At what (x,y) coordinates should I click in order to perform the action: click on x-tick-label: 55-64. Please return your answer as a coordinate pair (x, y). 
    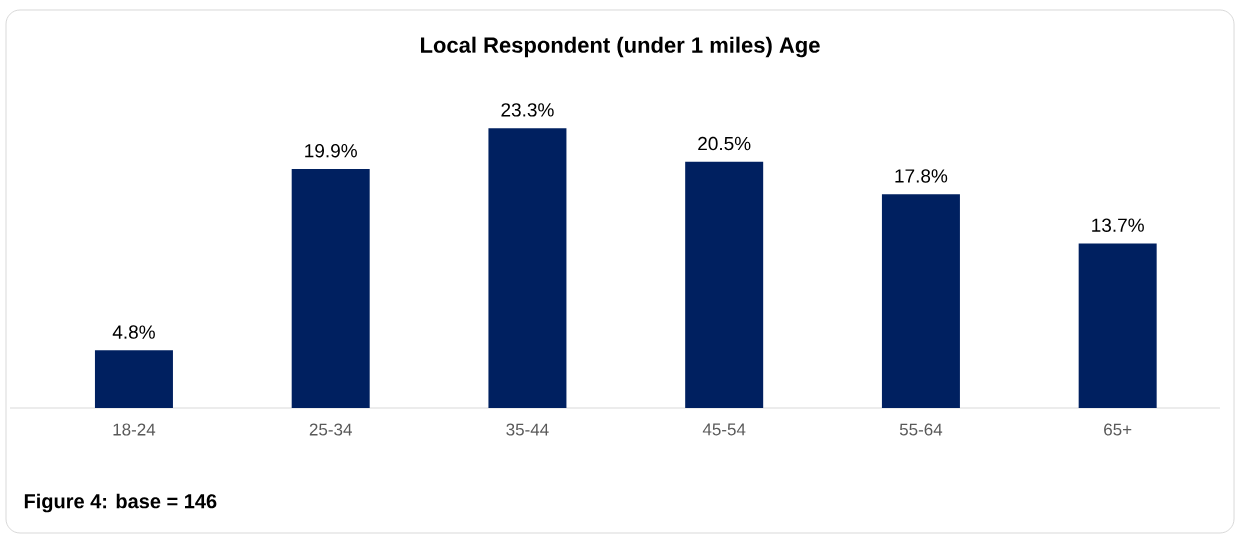
    Looking at the image, I should click on (921, 429).